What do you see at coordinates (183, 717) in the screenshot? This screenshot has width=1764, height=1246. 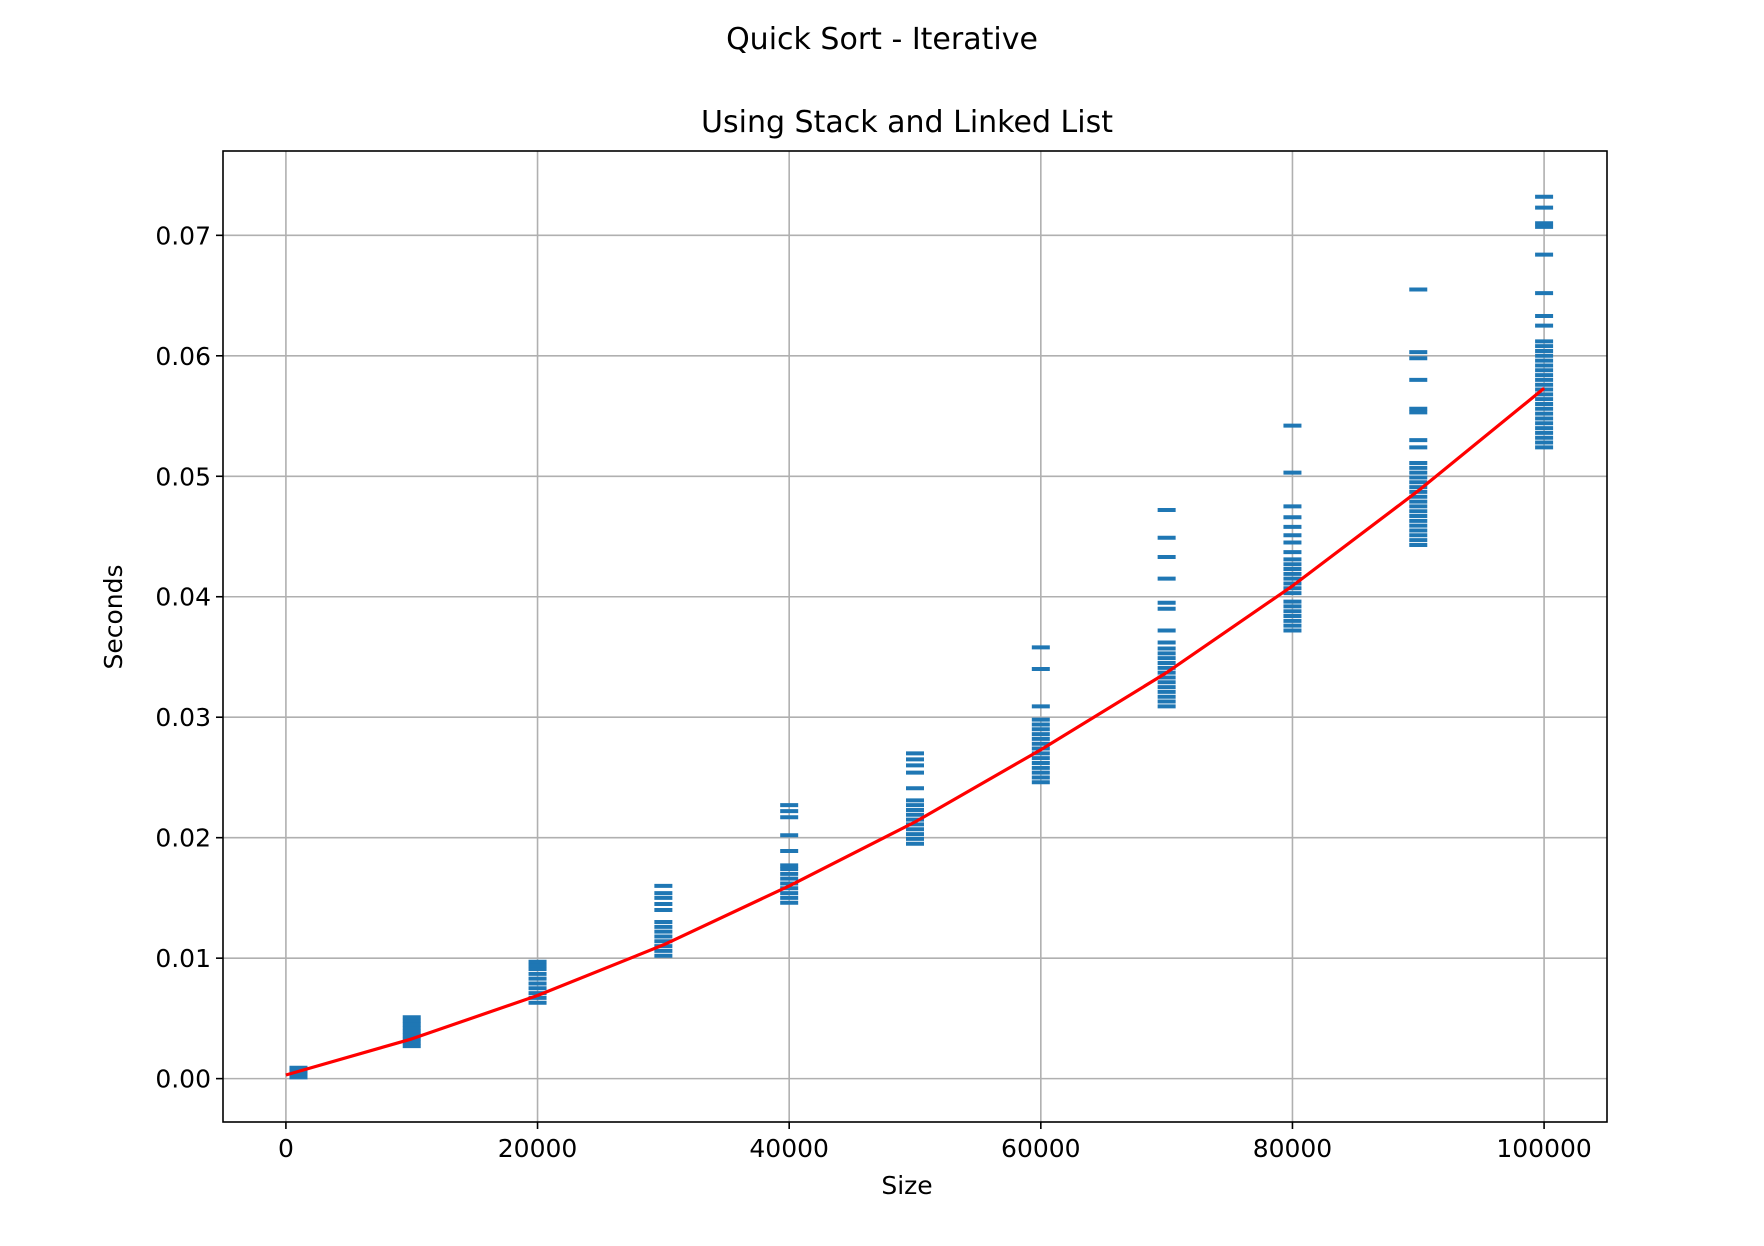 I see `y-tick-label: 0.03` at bounding box center [183, 717].